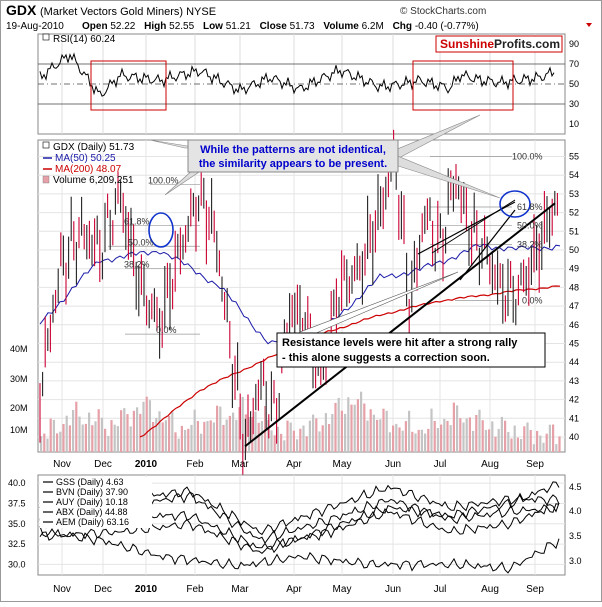 This screenshot has width=602, height=607. What do you see at coordinates (443, 11) in the screenshot?
I see `copyright: © StockCharts.com` at bounding box center [443, 11].